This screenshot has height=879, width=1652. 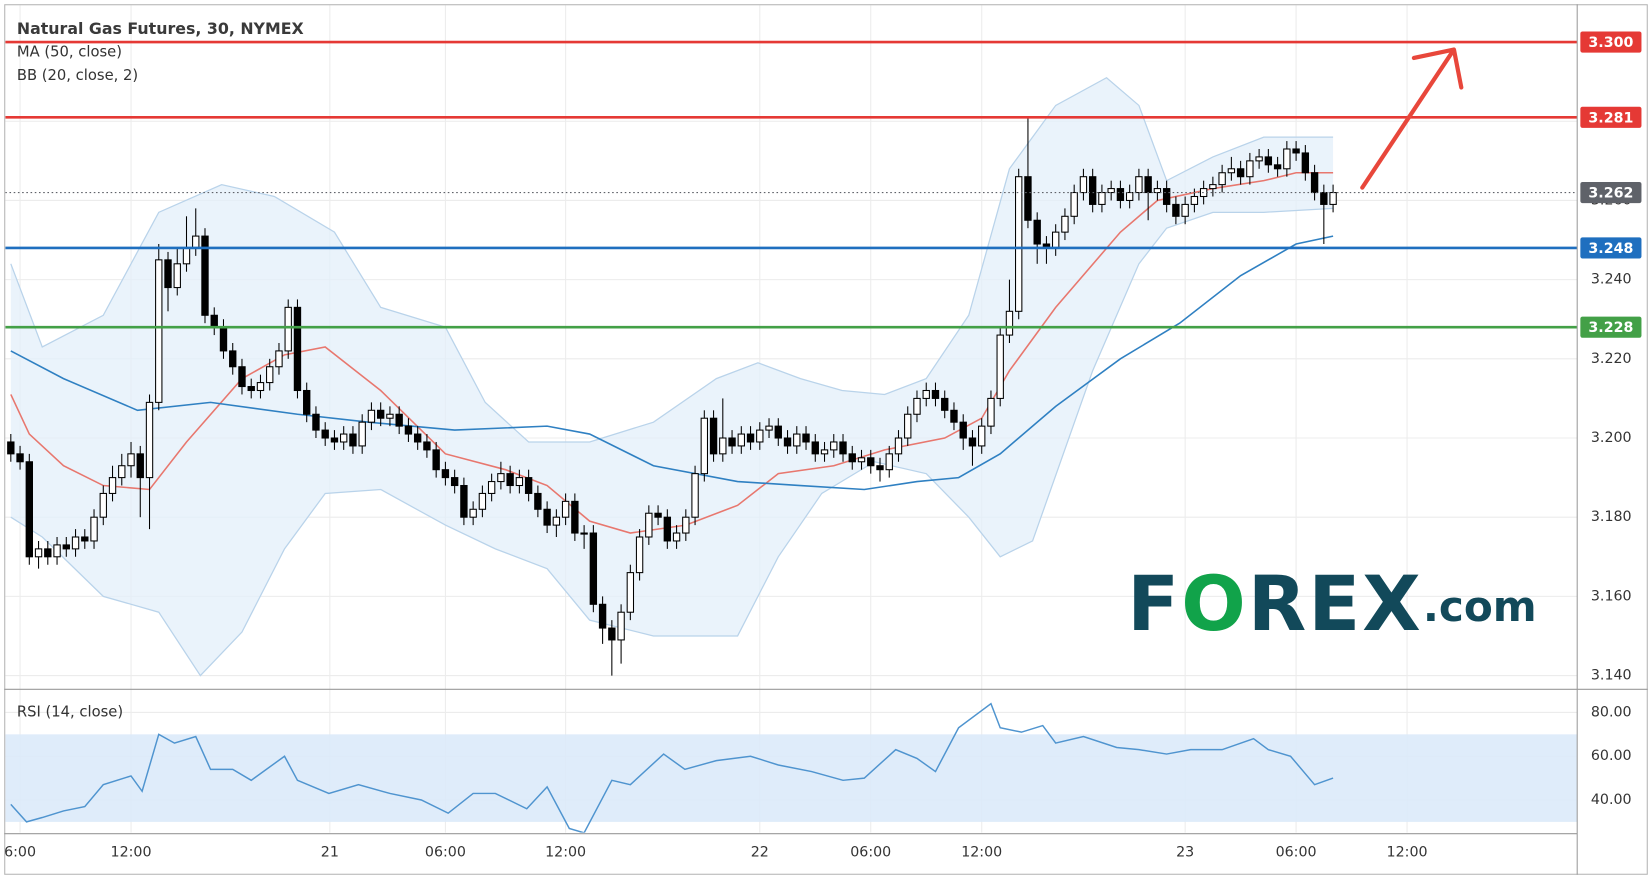 I want to click on level-label: 3.262, so click(x=1610, y=194).